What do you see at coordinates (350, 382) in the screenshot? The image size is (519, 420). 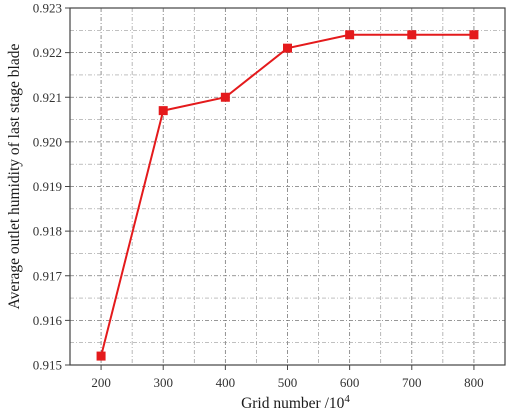 I see `x-tick-label: 600` at bounding box center [350, 382].